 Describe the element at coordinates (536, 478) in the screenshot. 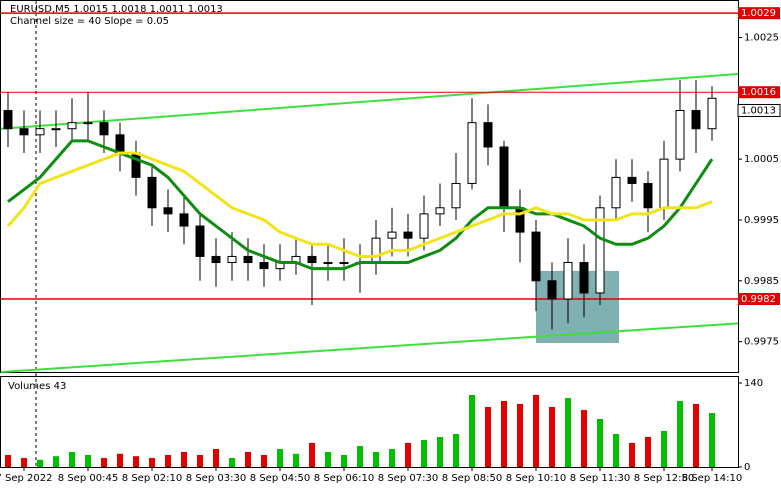

I see `x-tick-label: 8 Sep 10:10` at that location.